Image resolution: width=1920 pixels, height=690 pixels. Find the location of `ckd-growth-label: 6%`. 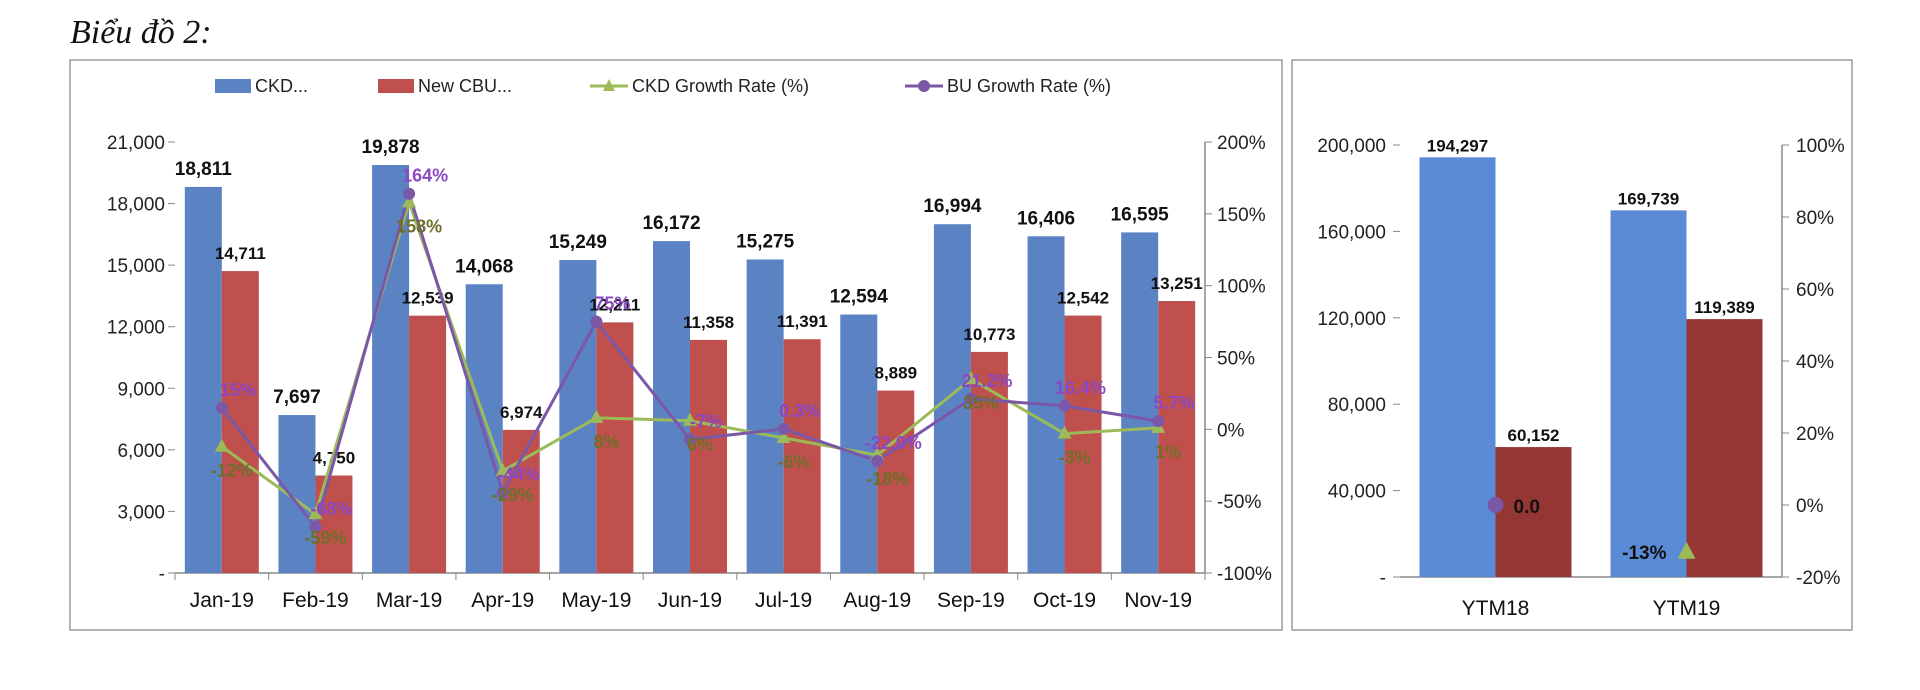

ckd-growth-label: 6% is located at coordinates (700, 445).